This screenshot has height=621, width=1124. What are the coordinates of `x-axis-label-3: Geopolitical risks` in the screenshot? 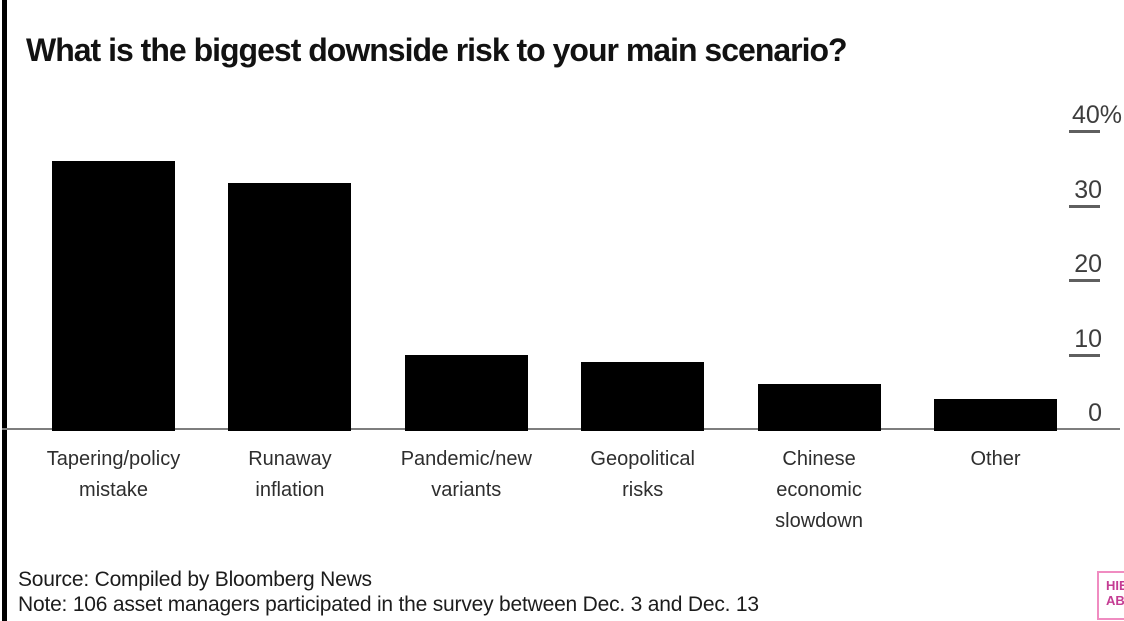 It's located at (642, 474).